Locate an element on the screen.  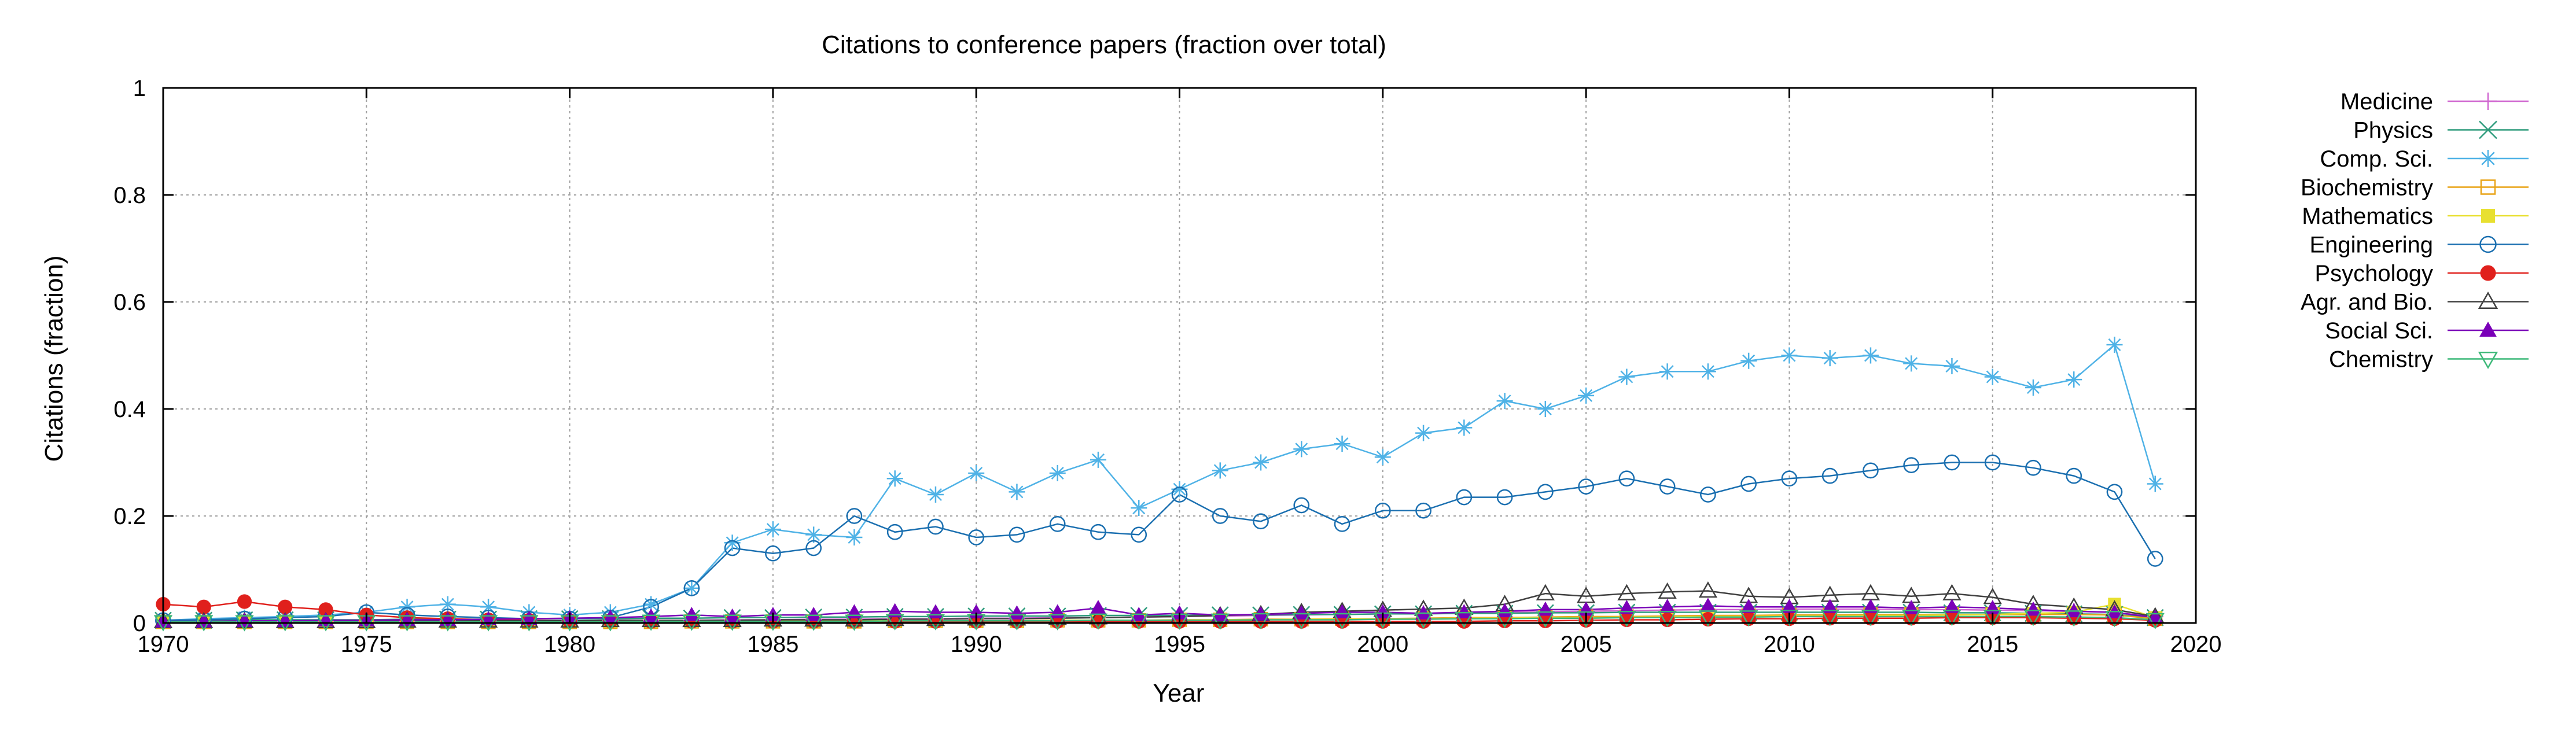
y-tick-label: 1 is located at coordinates (139, 88).